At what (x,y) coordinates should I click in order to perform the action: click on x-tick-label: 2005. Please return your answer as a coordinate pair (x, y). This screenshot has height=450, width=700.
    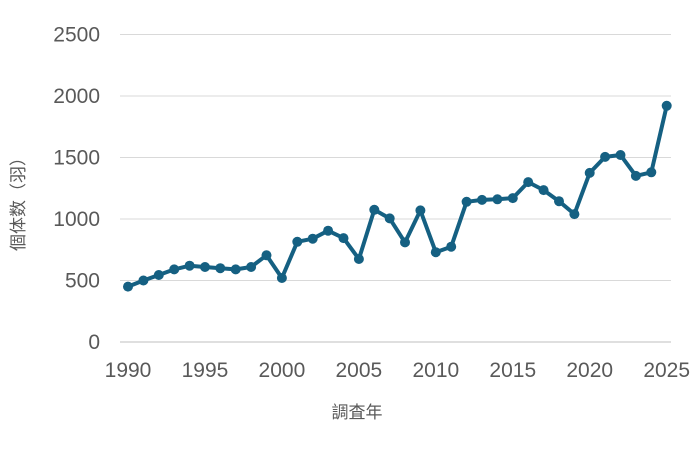
    Looking at the image, I should click on (359, 370).